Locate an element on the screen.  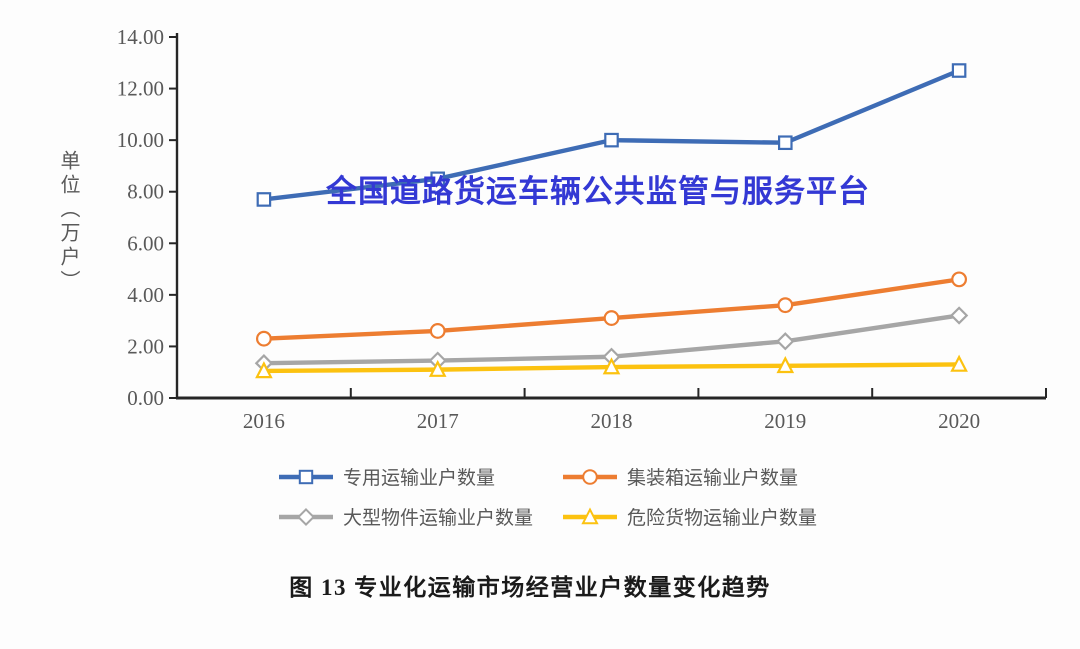
figure-caption: 图 13 专业化运输市场经营业户数量变化趋势 is located at coordinates (530, 587).